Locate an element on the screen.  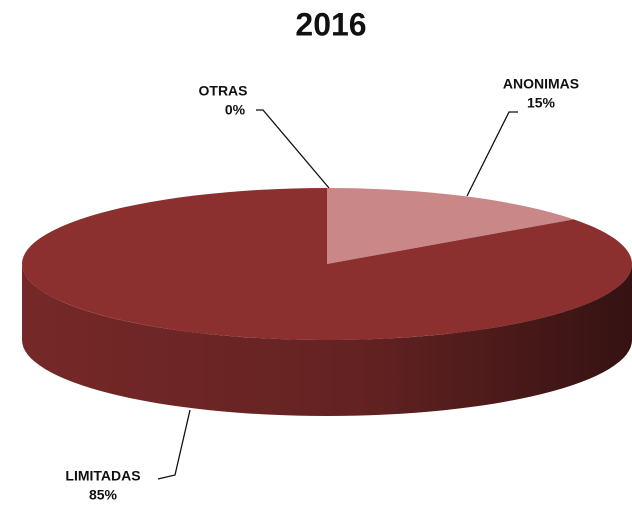
value-label: 85% is located at coordinates (103, 495).